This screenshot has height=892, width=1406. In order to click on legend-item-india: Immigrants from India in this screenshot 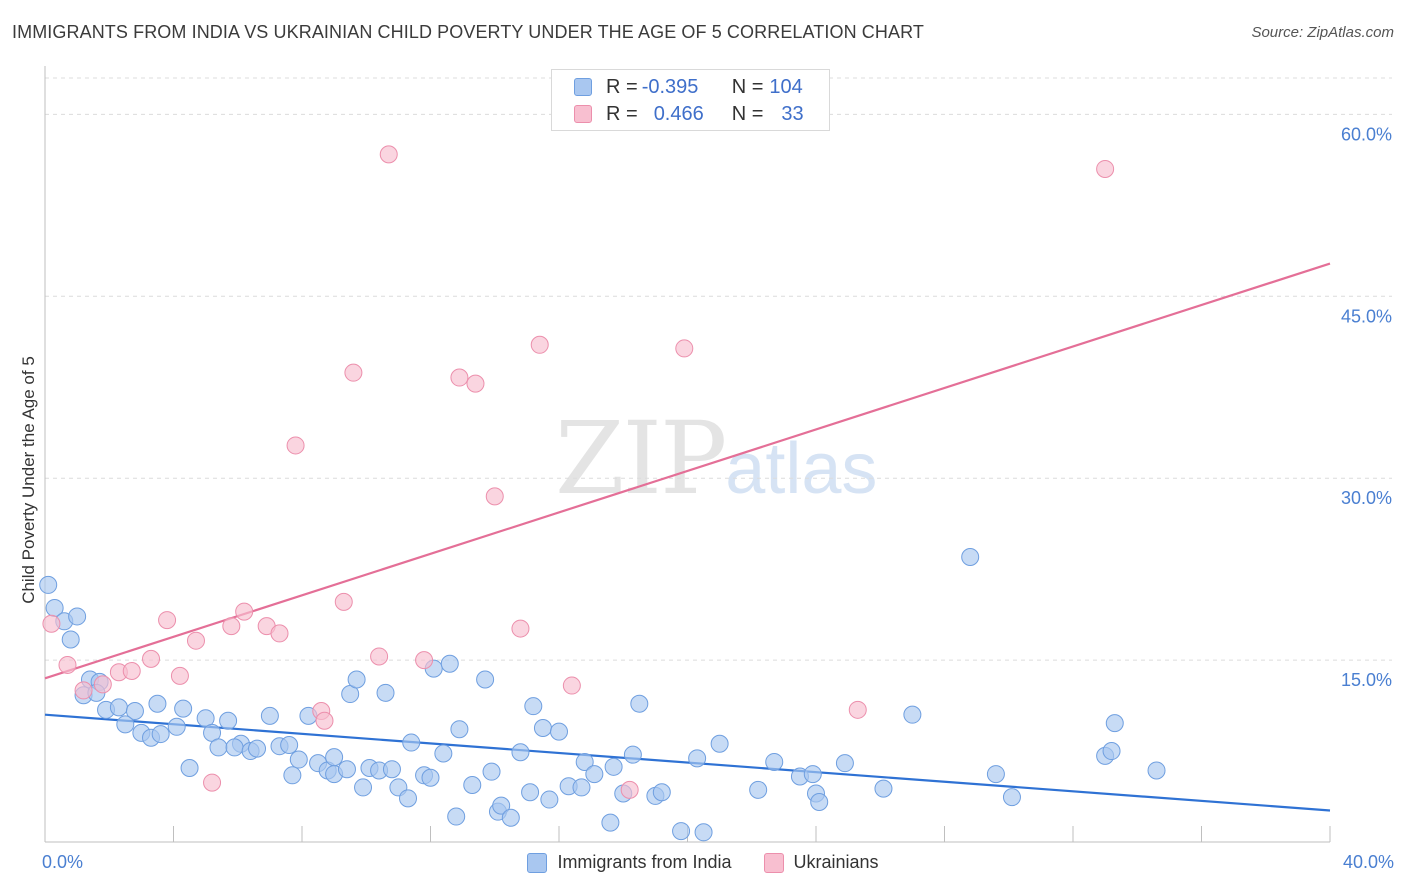, I will do `click(629, 862)`.